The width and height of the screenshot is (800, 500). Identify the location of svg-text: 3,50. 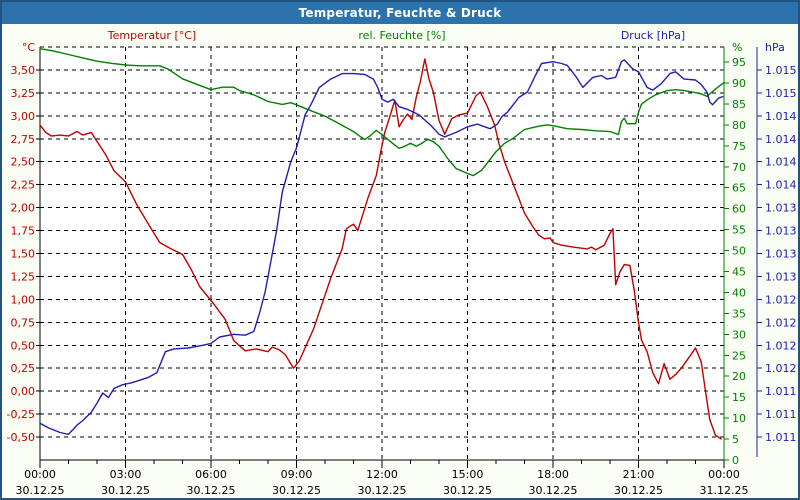
(23, 70).